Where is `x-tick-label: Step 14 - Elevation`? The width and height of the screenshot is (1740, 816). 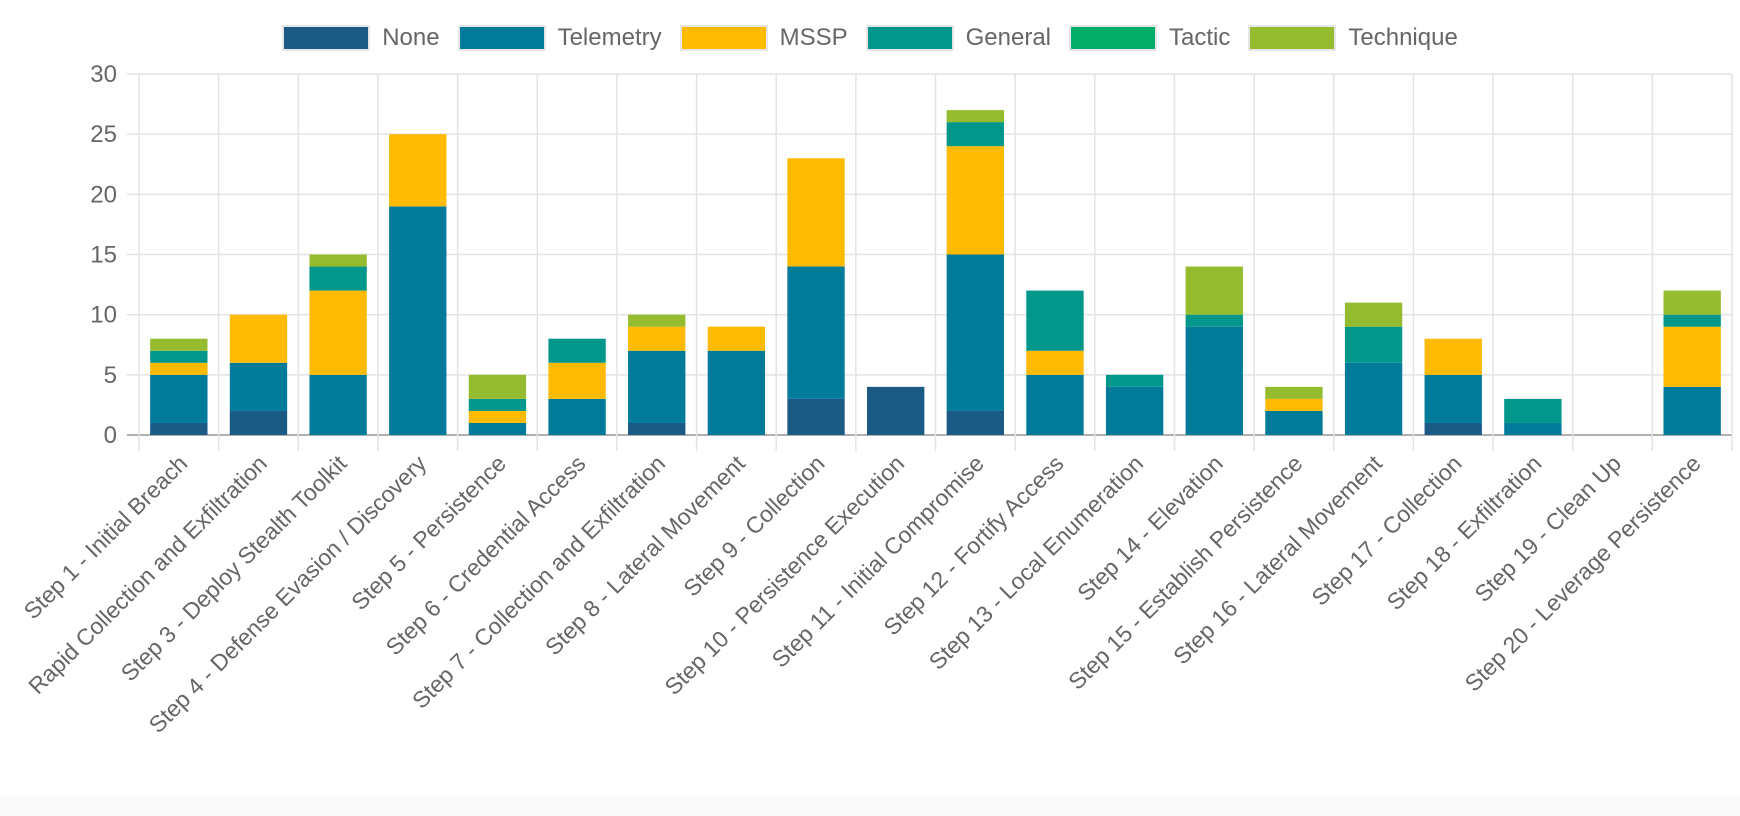 x-tick-label: Step 14 - Elevation is located at coordinates (1150, 528).